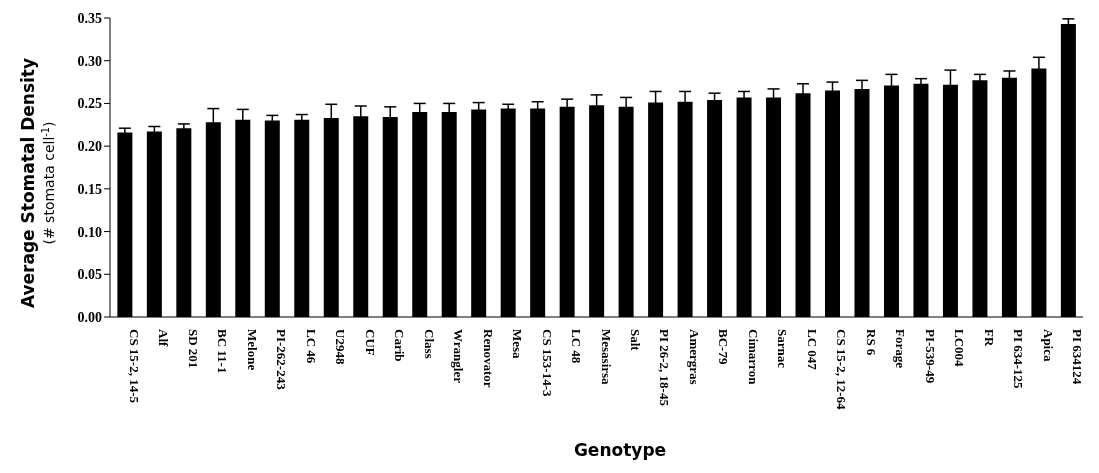 The image size is (1099, 473). I want to click on x-tick-label: Class, so click(429, 344).